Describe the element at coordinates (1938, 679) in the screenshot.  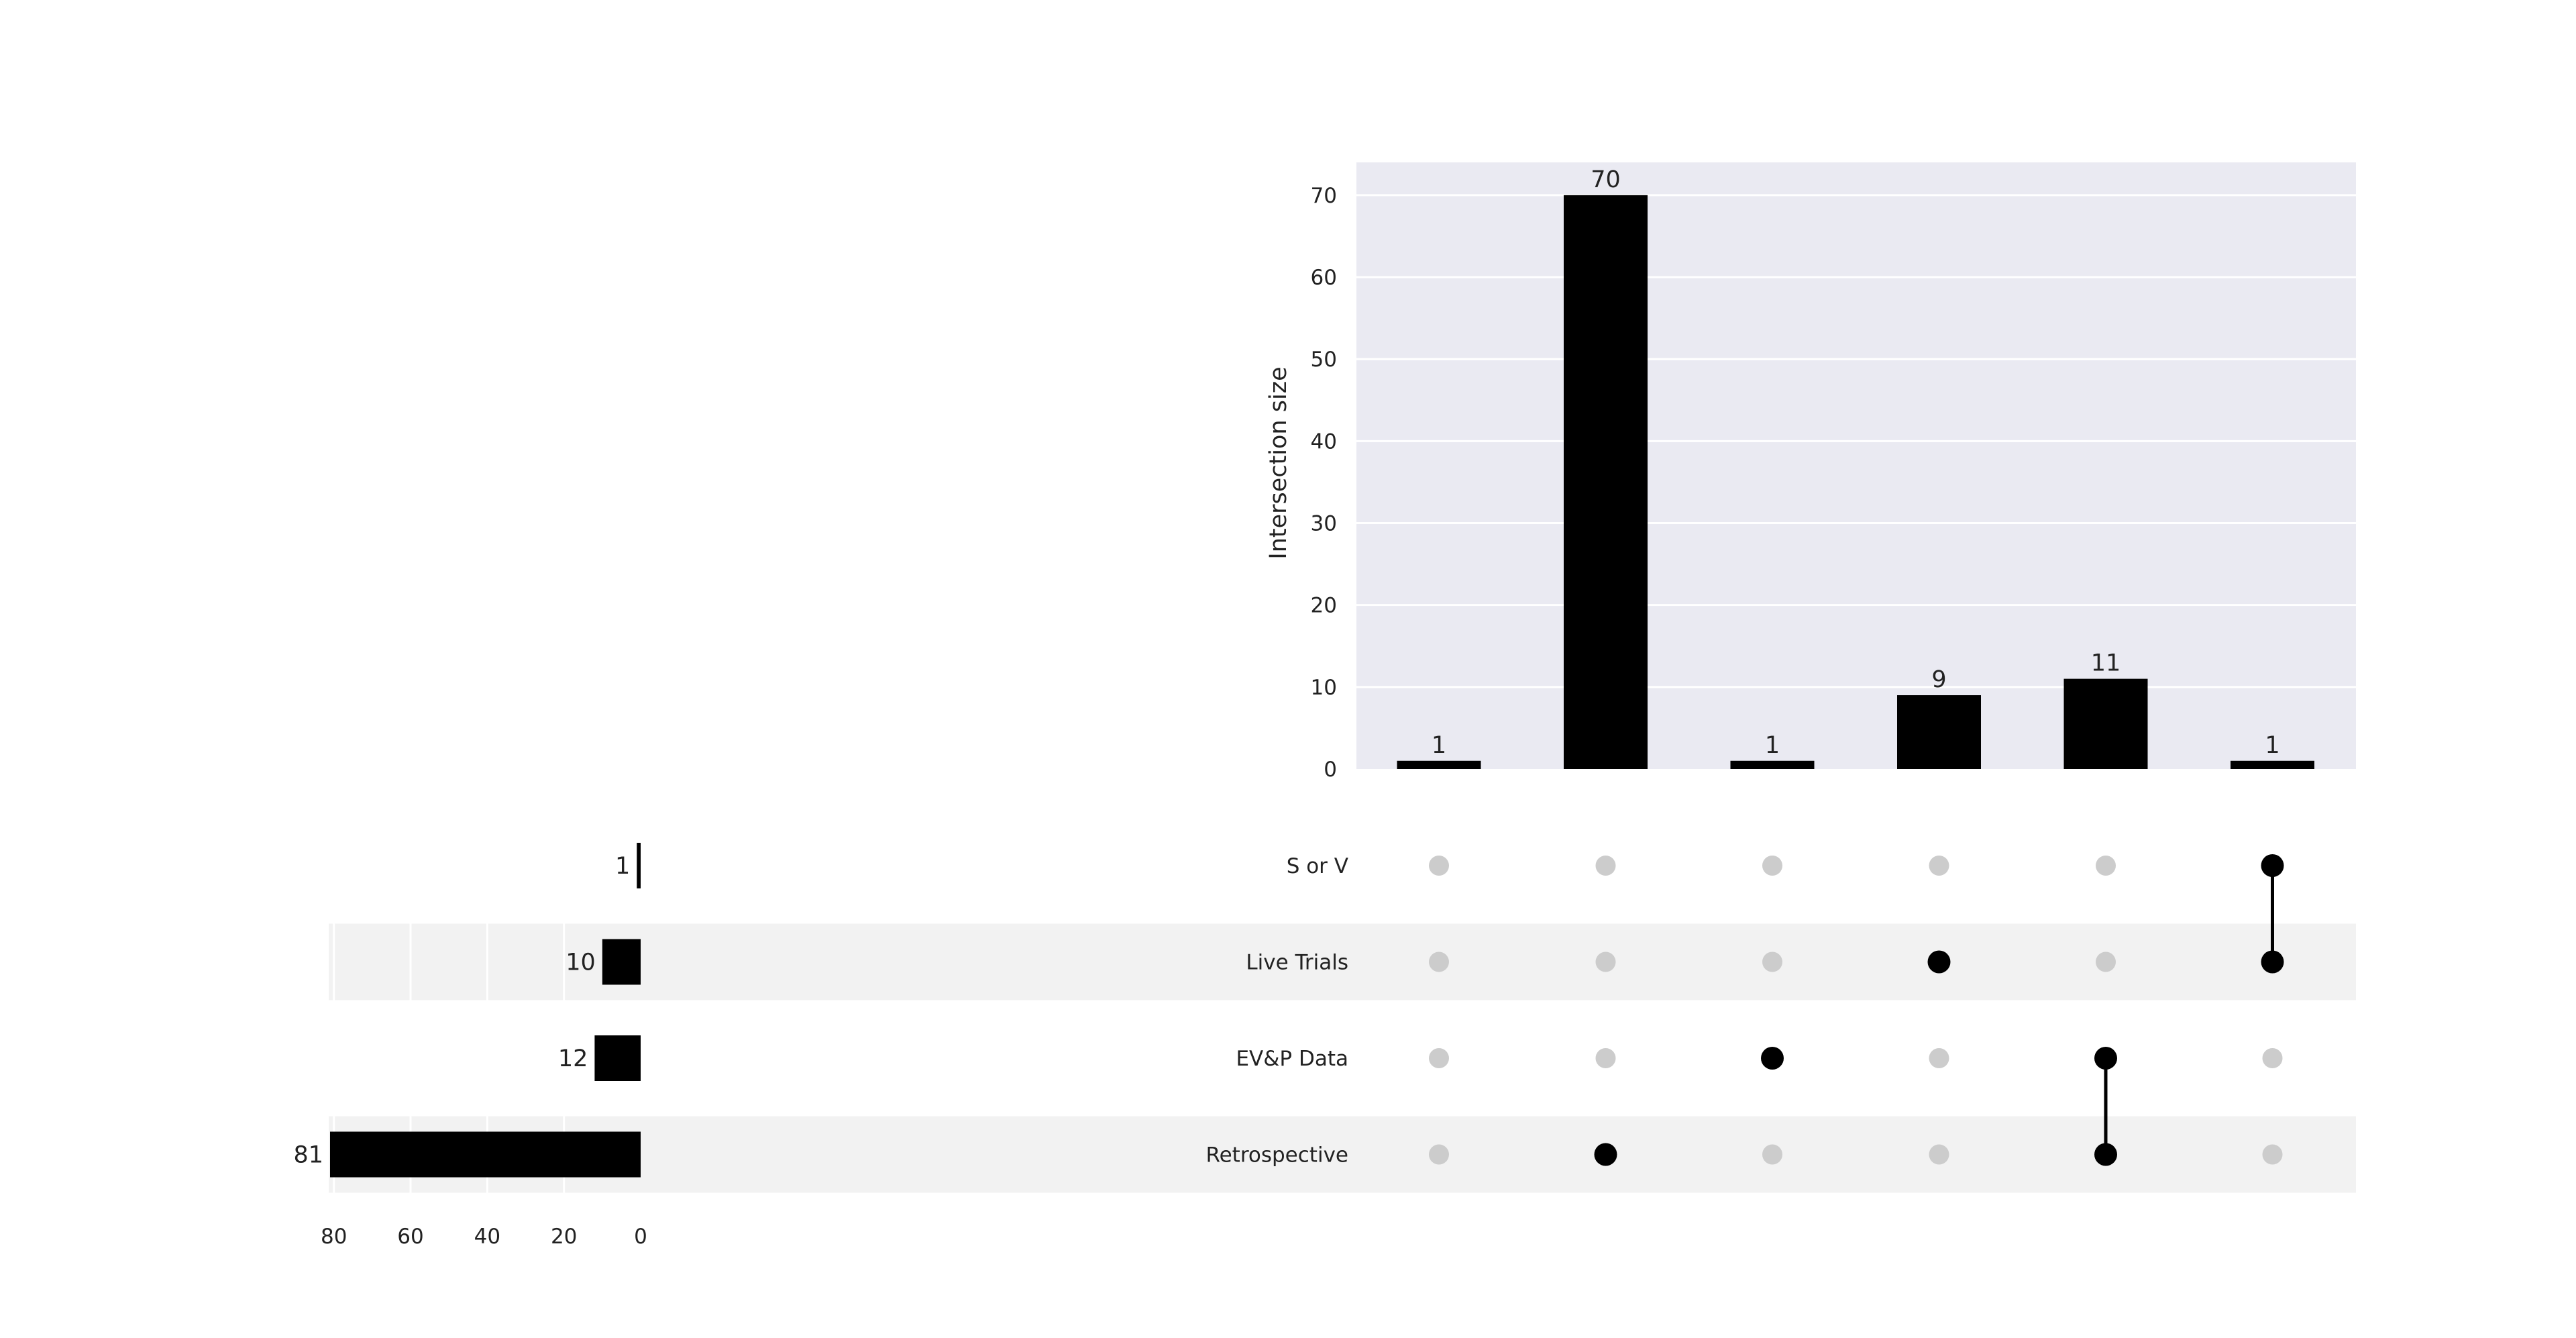
I see `intersection-bar-value: 9` at that location.